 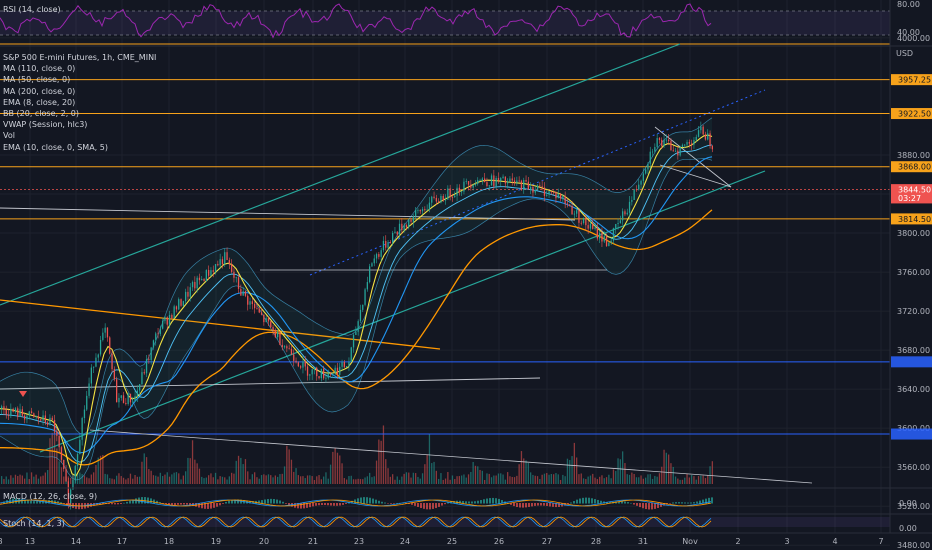 I want to click on indicator-ema-8: EMA (8, close, 20), so click(x=39, y=102).